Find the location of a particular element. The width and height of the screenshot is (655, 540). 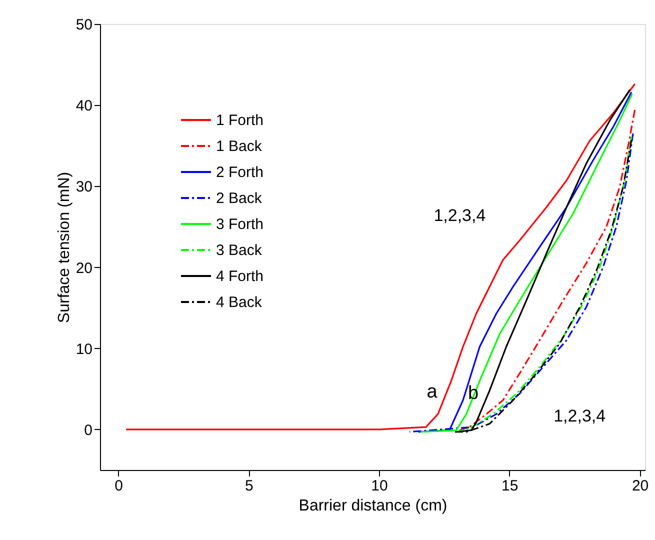

x-tick-label: 15 is located at coordinates (510, 486).